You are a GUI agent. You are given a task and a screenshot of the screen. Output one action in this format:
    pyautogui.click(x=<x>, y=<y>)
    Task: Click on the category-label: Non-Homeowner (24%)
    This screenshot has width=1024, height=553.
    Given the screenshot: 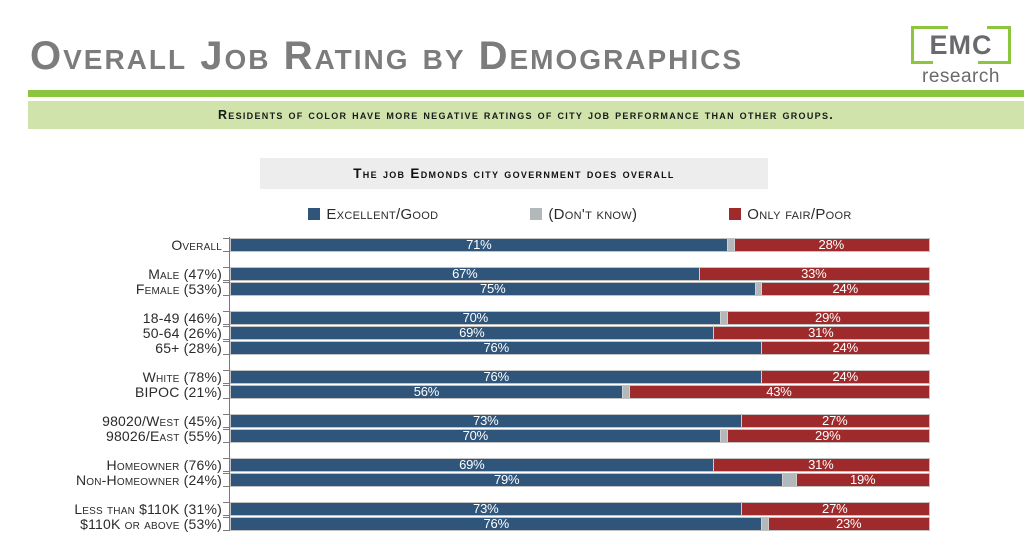 What is the action you would take?
    pyautogui.click(x=148, y=480)
    